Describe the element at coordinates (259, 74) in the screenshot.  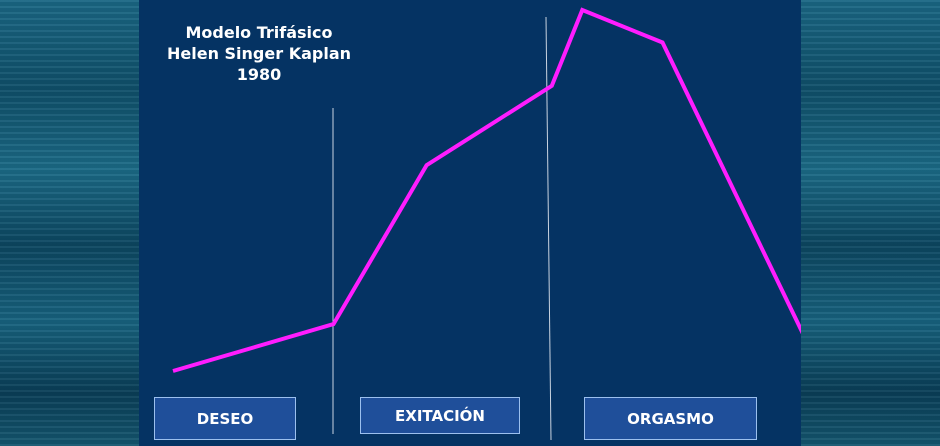
I see `title-line-year: 1980` at that location.